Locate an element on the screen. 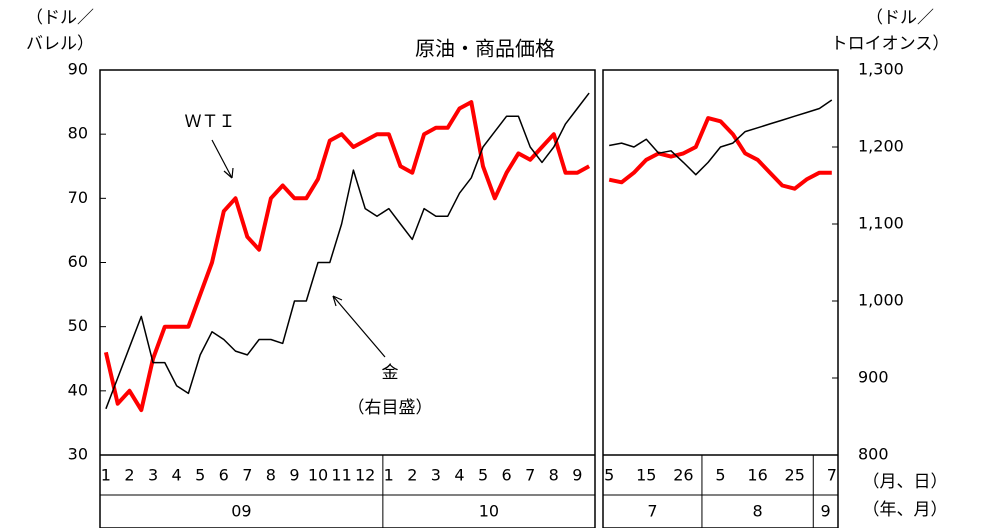  x-group-label: 09 is located at coordinates (241, 511).